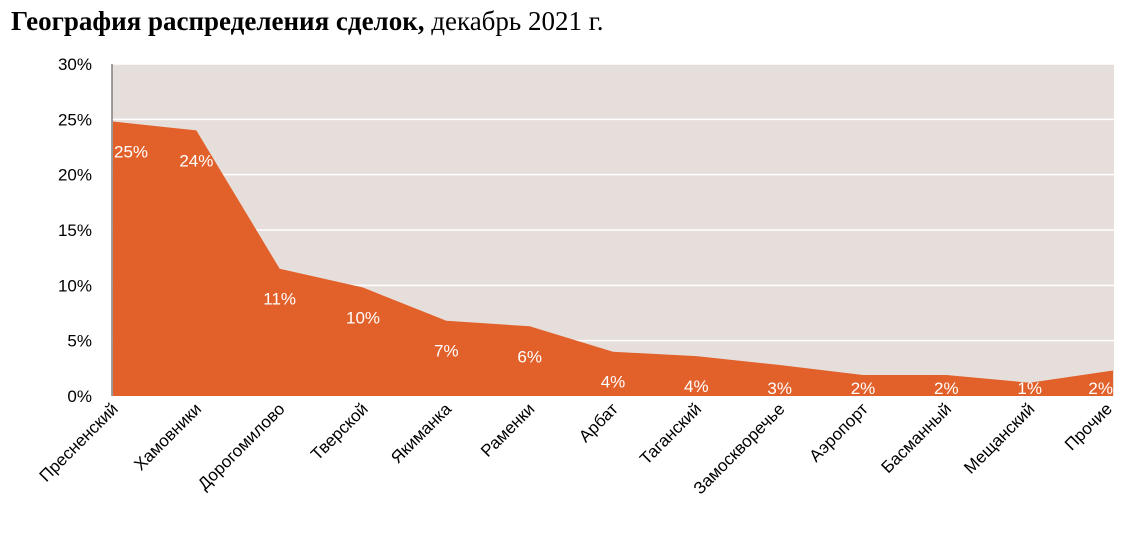  What do you see at coordinates (1029, 388) in the screenshot?
I see `data-label: 1%` at bounding box center [1029, 388].